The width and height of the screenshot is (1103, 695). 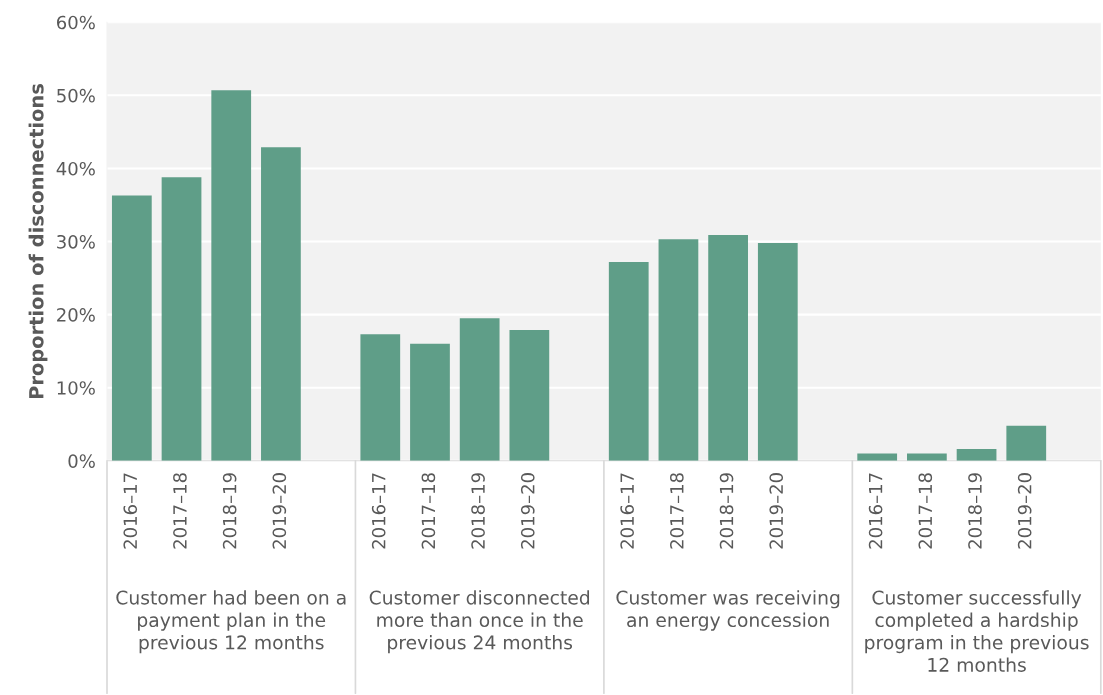 What do you see at coordinates (231, 622) in the screenshot?
I see `text: Customer had been on a payment plan in the previous 12 months` at bounding box center [231, 622].